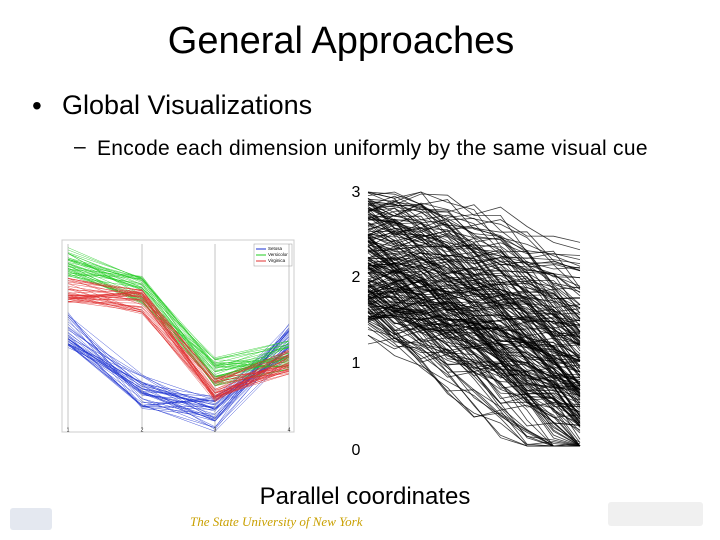 The image size is (720, 540). I want to click on slide-title: General Approaches, so click(341, 41).